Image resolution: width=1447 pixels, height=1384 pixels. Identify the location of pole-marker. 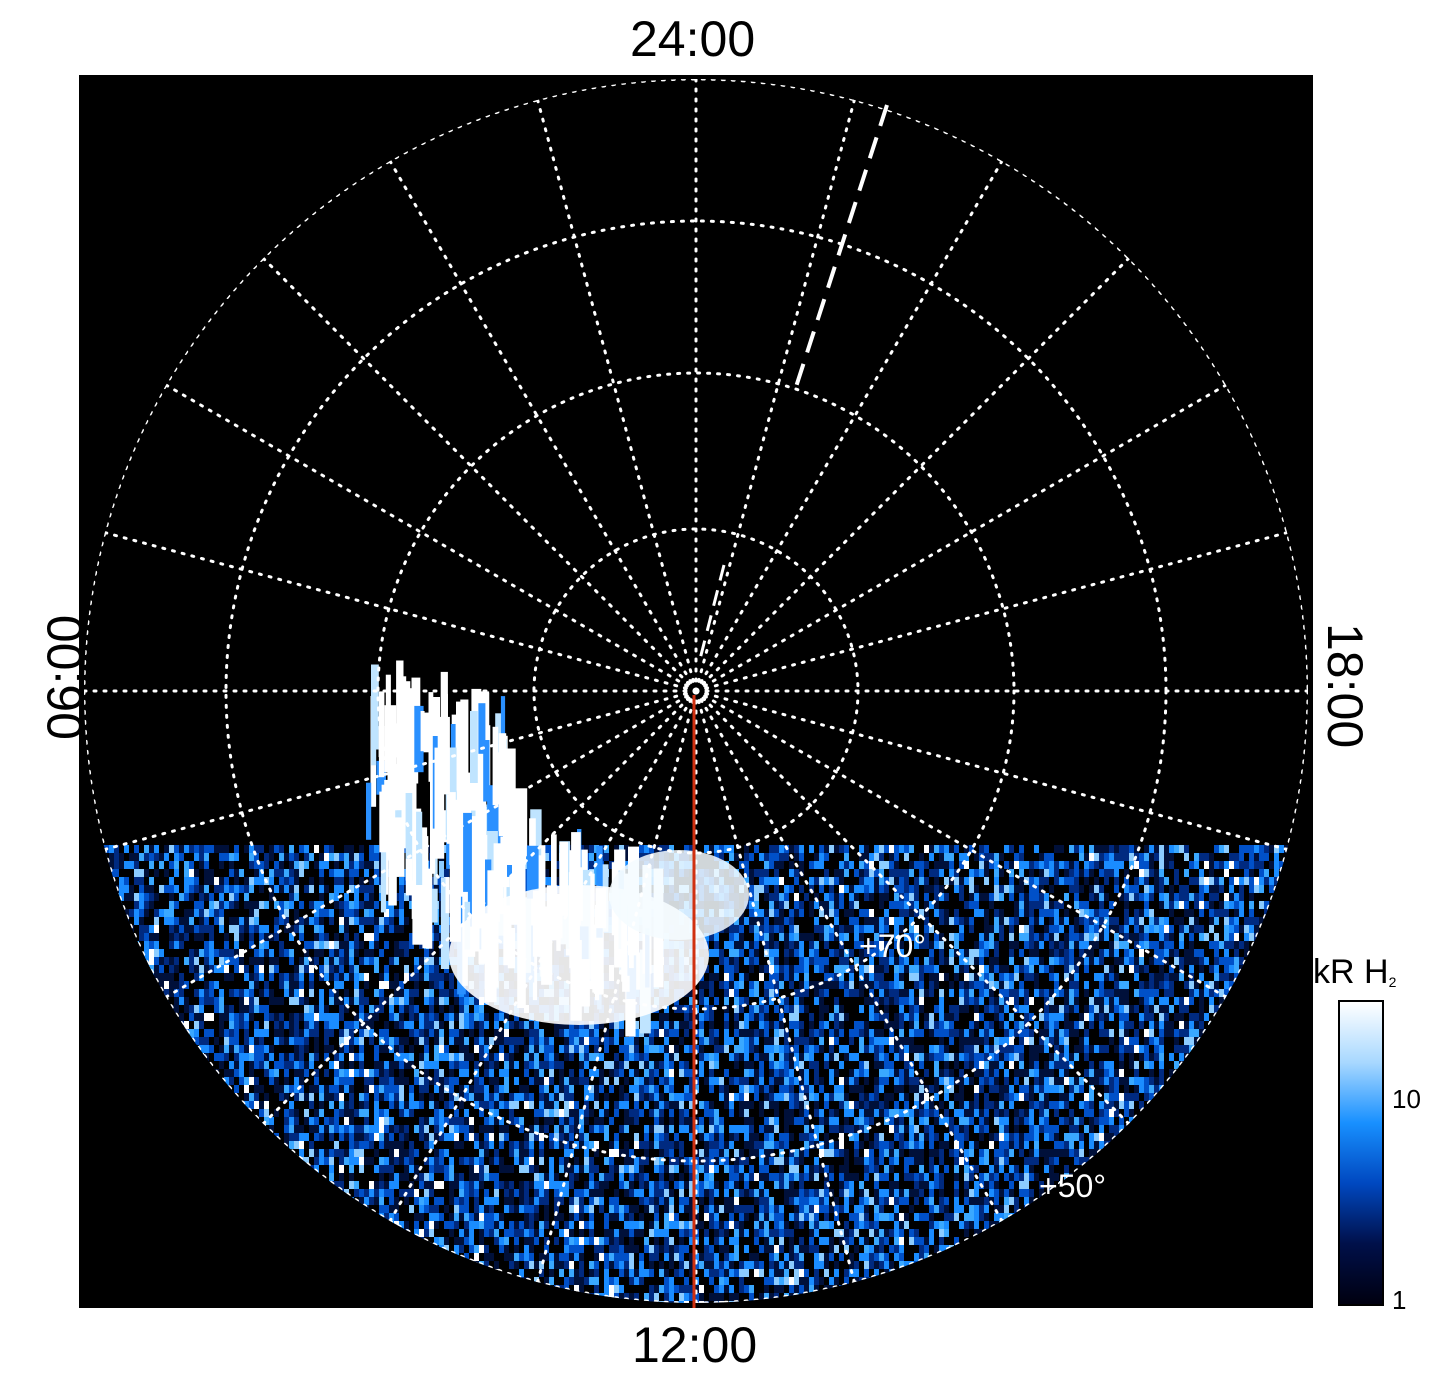
(696, 691).